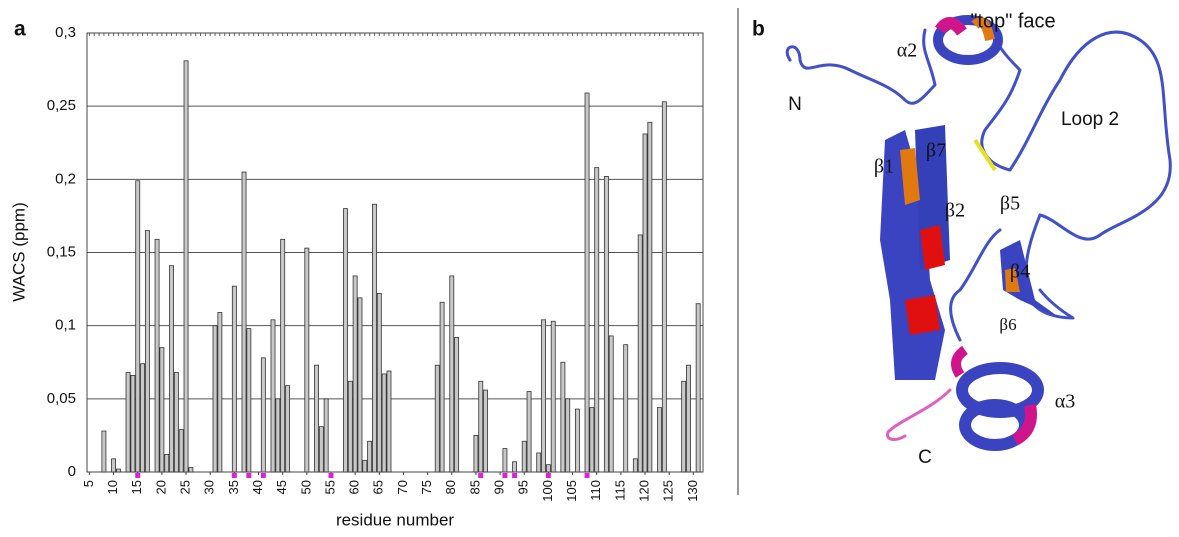  I want to click on structure-label: β1, so click(884, 167).